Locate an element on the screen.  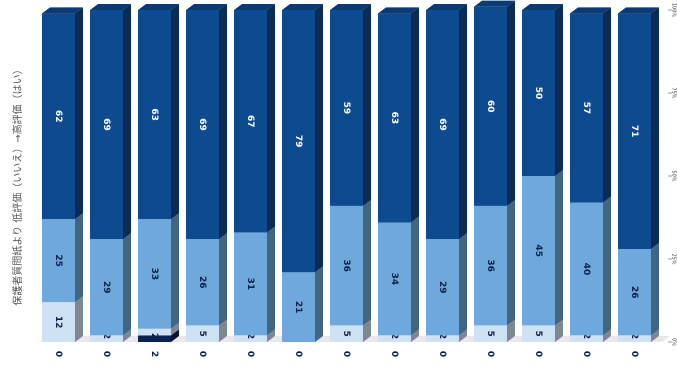
data-label: 26 is located at coordinates (202, 282).